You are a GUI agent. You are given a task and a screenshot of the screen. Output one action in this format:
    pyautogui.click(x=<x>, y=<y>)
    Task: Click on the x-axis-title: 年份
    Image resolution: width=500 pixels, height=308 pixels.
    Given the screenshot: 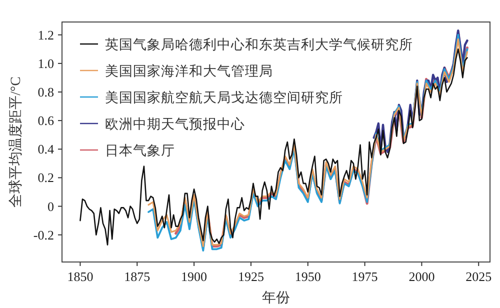 What is the action you would take?
    pyautogui.click(x=276, y=298)
    